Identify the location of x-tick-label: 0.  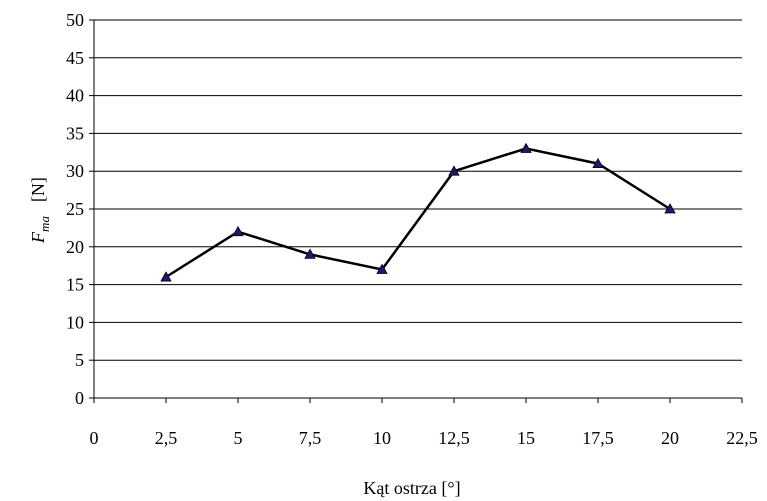
(94, 438).